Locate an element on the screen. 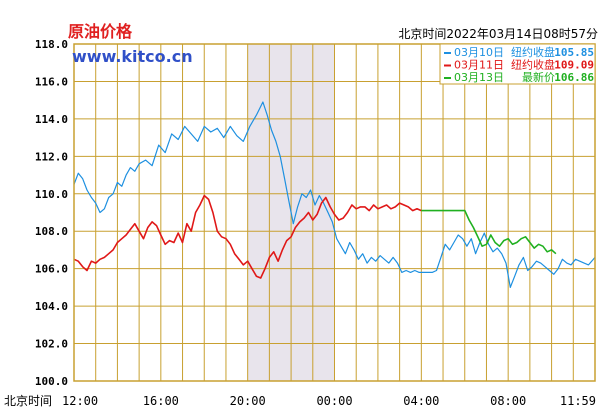  legend-box is located at coordinates (517, 64).